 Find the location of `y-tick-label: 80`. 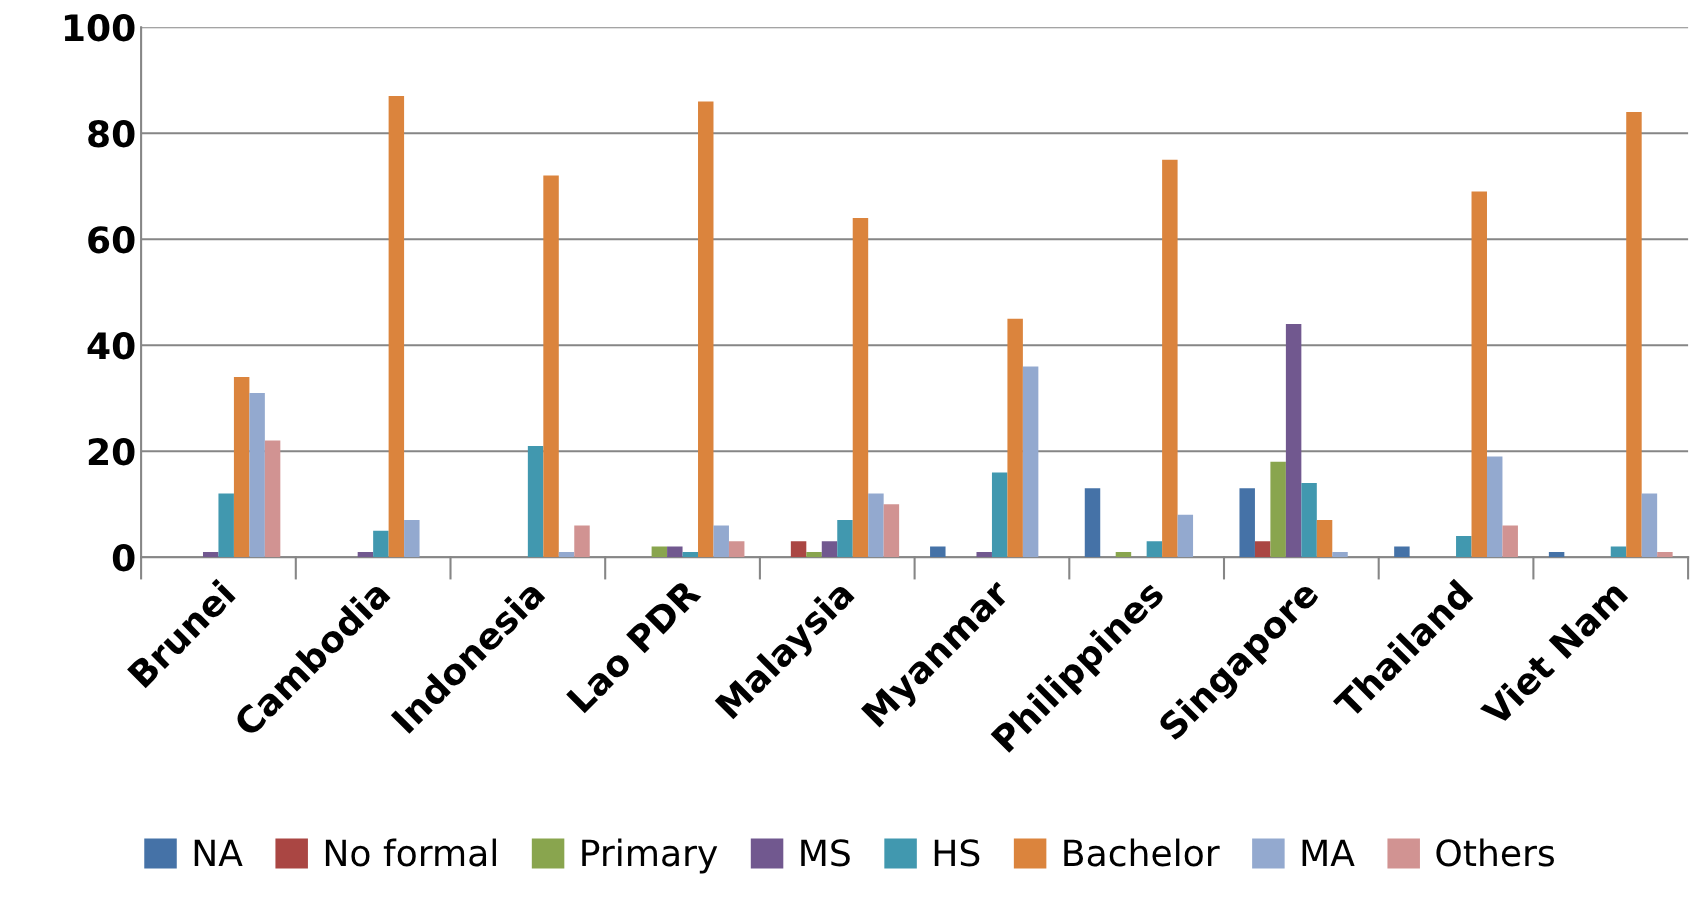

y-tick-label: 80 is located at coordinates (111, 134).